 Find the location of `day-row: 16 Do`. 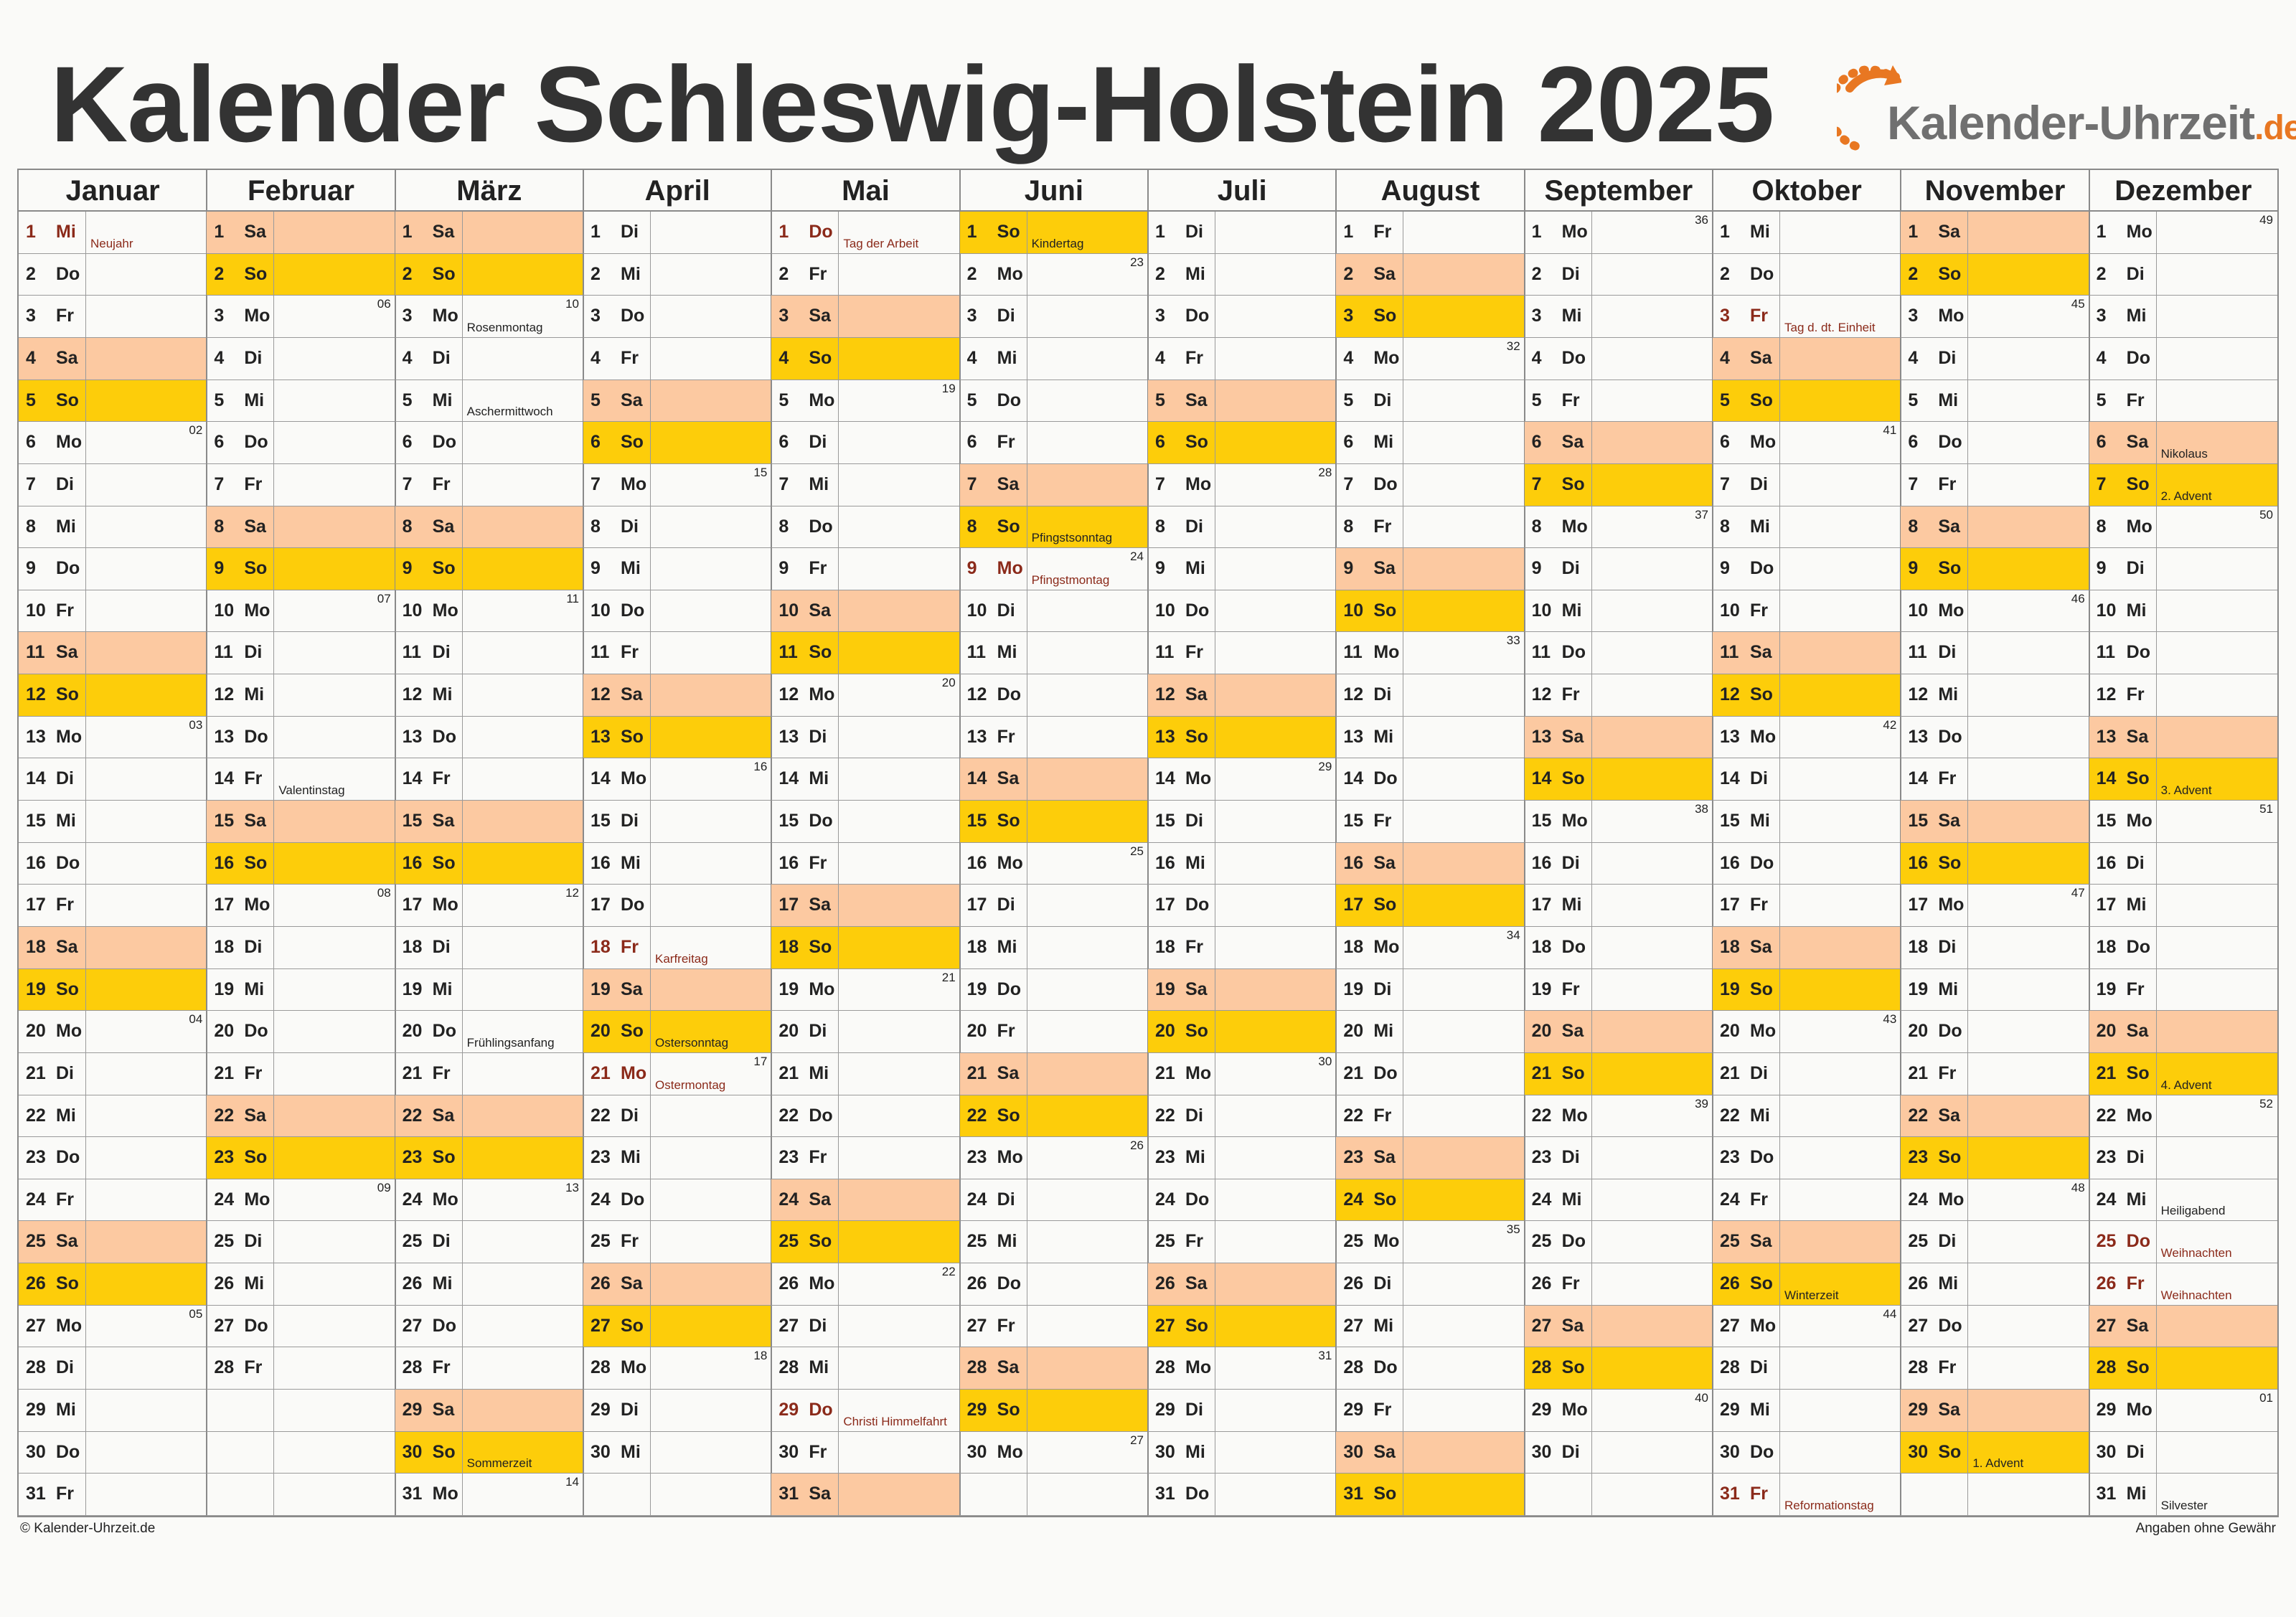

day-row: 16 Do is located at coordinates (113, 863).